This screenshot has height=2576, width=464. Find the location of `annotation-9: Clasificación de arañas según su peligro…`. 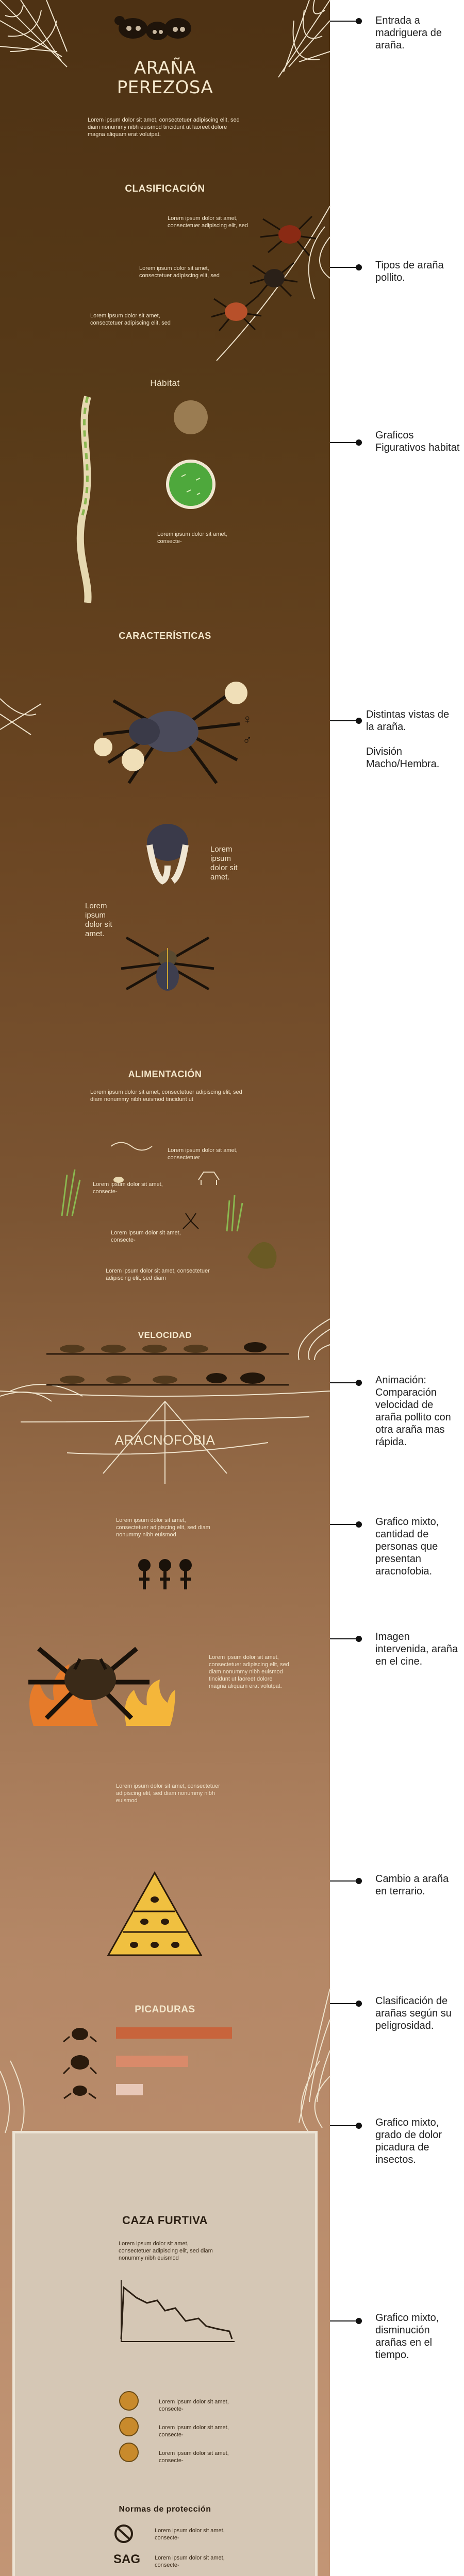

annotation-9: Clasificación de arañas según su peligro… is located at coordinates (413, 2013).